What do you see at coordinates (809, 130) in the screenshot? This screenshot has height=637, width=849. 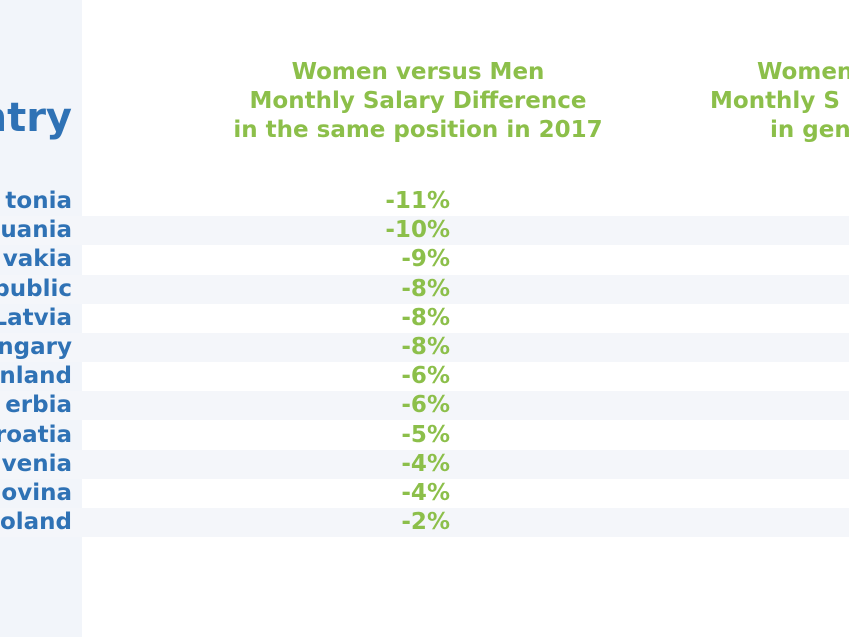 I see `column-title: in gen` at bounding box center [809, 130].